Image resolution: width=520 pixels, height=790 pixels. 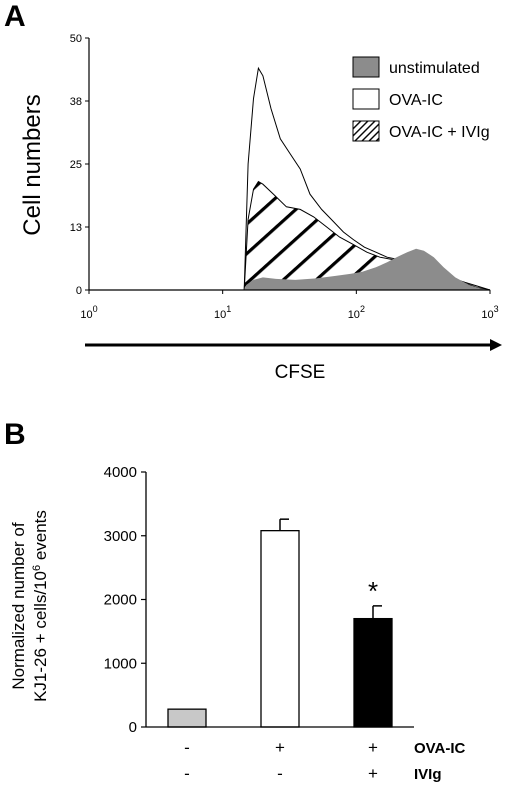 I want to click on histogram-y-tick-label: 50, so click(x=76, y=39).